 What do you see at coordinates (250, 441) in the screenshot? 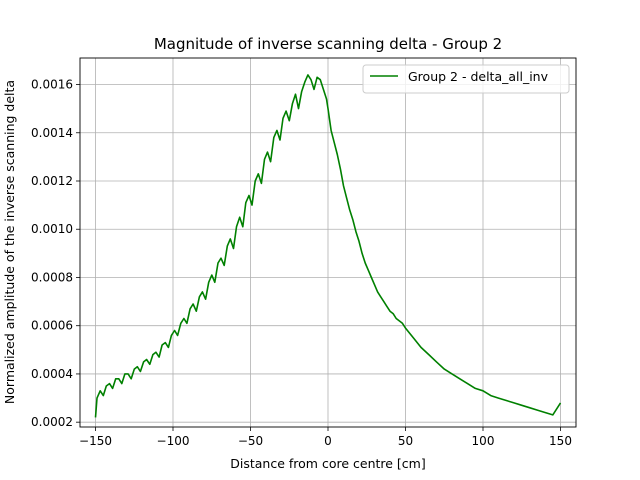
I see `x-tick-label: −50` at bounding box center [250, 441].